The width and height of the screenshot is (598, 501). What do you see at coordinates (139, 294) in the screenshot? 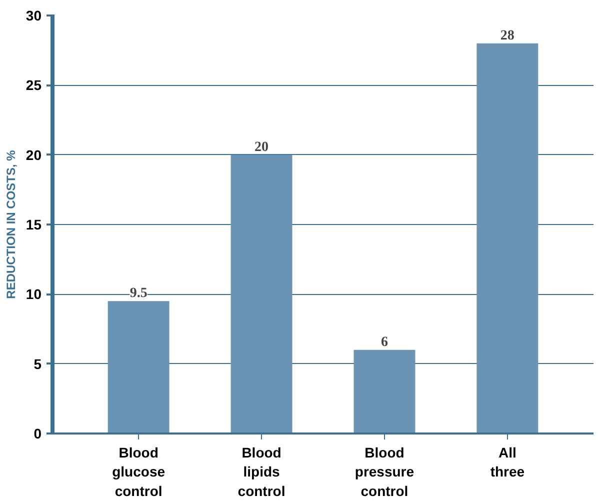
I see `data-label: 9.5` at bounding box center [139, 294].